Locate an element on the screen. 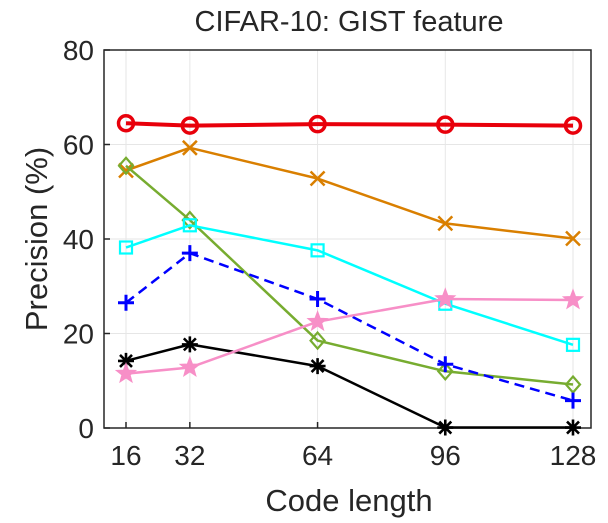  y-tick-label: 20 is located at coordinates (78, 334).